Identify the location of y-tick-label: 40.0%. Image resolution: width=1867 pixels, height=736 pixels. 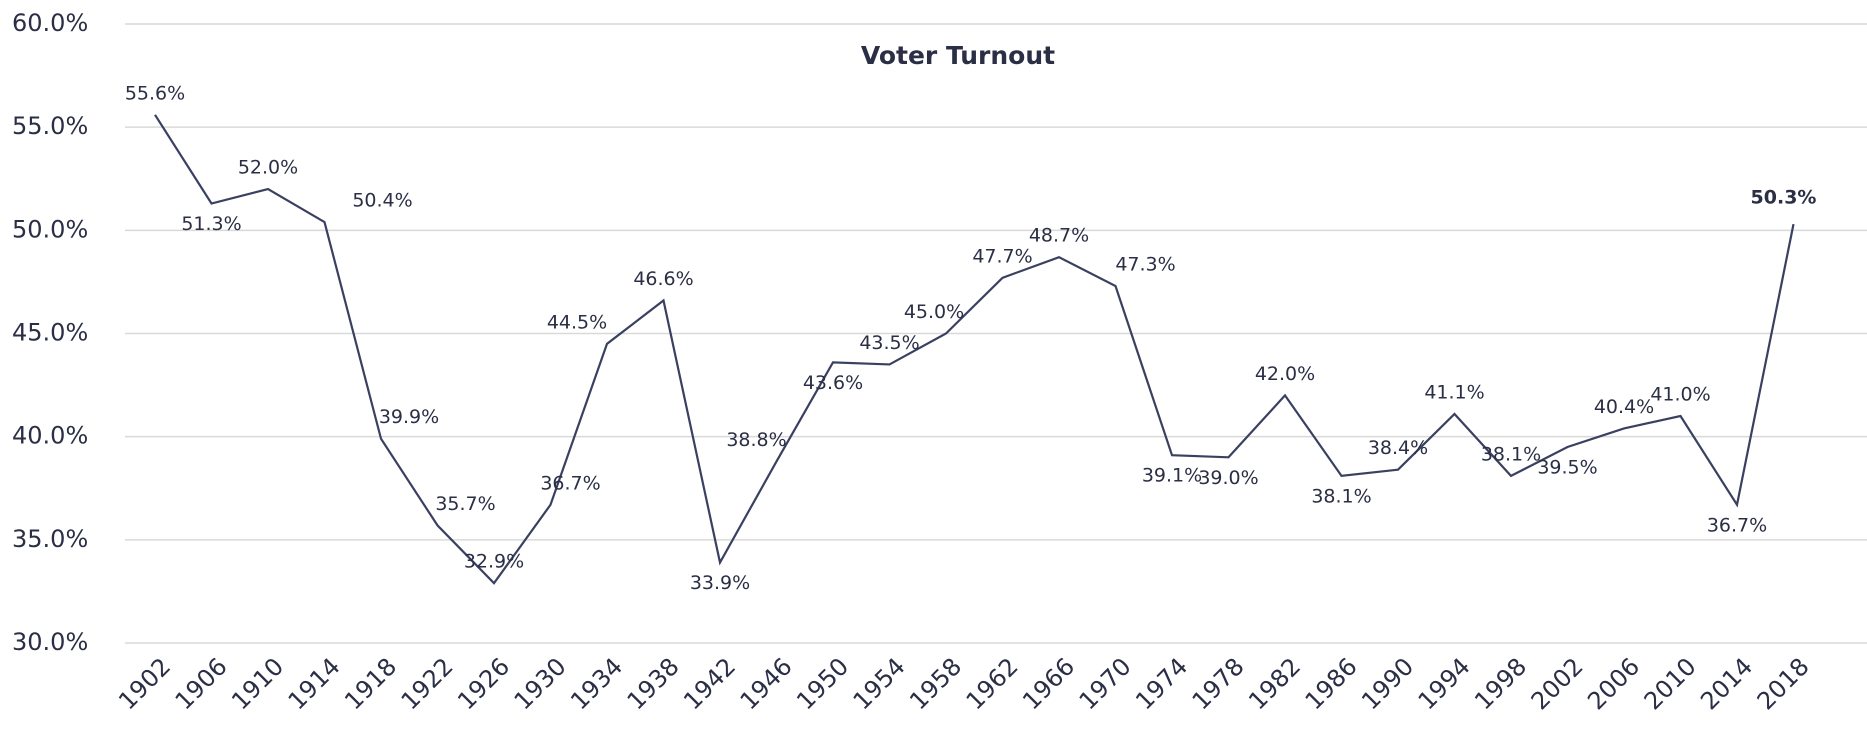
(50, 436).